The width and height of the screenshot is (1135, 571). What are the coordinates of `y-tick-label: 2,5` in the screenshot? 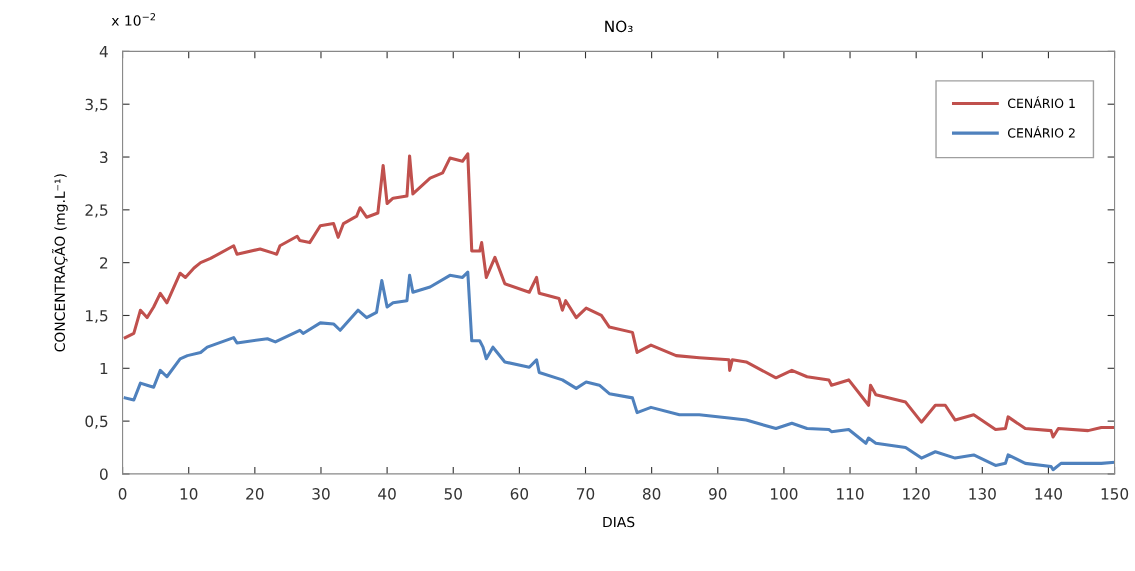 It's located at (96, 211).